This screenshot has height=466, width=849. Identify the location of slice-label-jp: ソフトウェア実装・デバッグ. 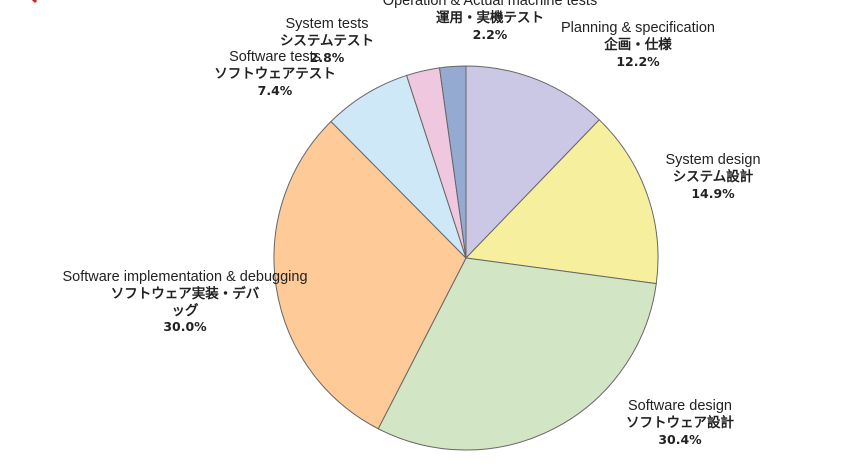
(185, 302).